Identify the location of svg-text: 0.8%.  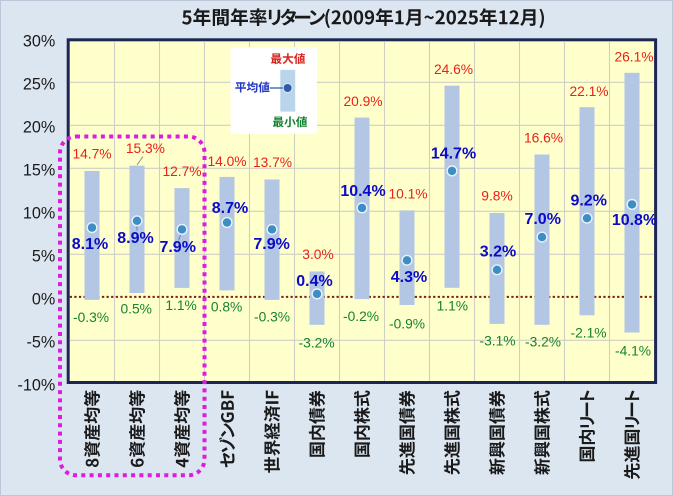
(226, 307).